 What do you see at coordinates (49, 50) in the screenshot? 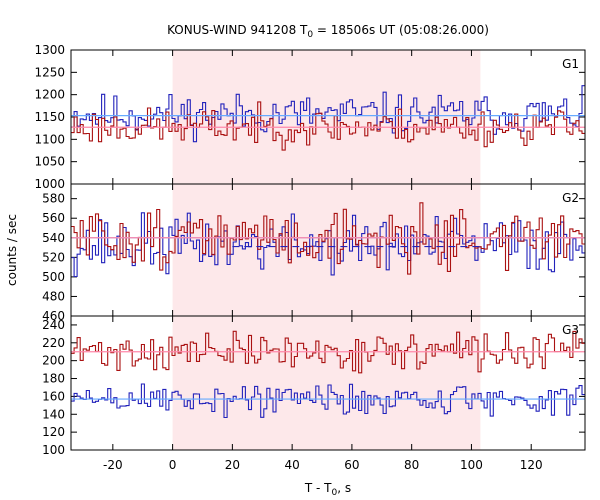
I see `y-tick-label: 1300` at bounding box center [49, 50].